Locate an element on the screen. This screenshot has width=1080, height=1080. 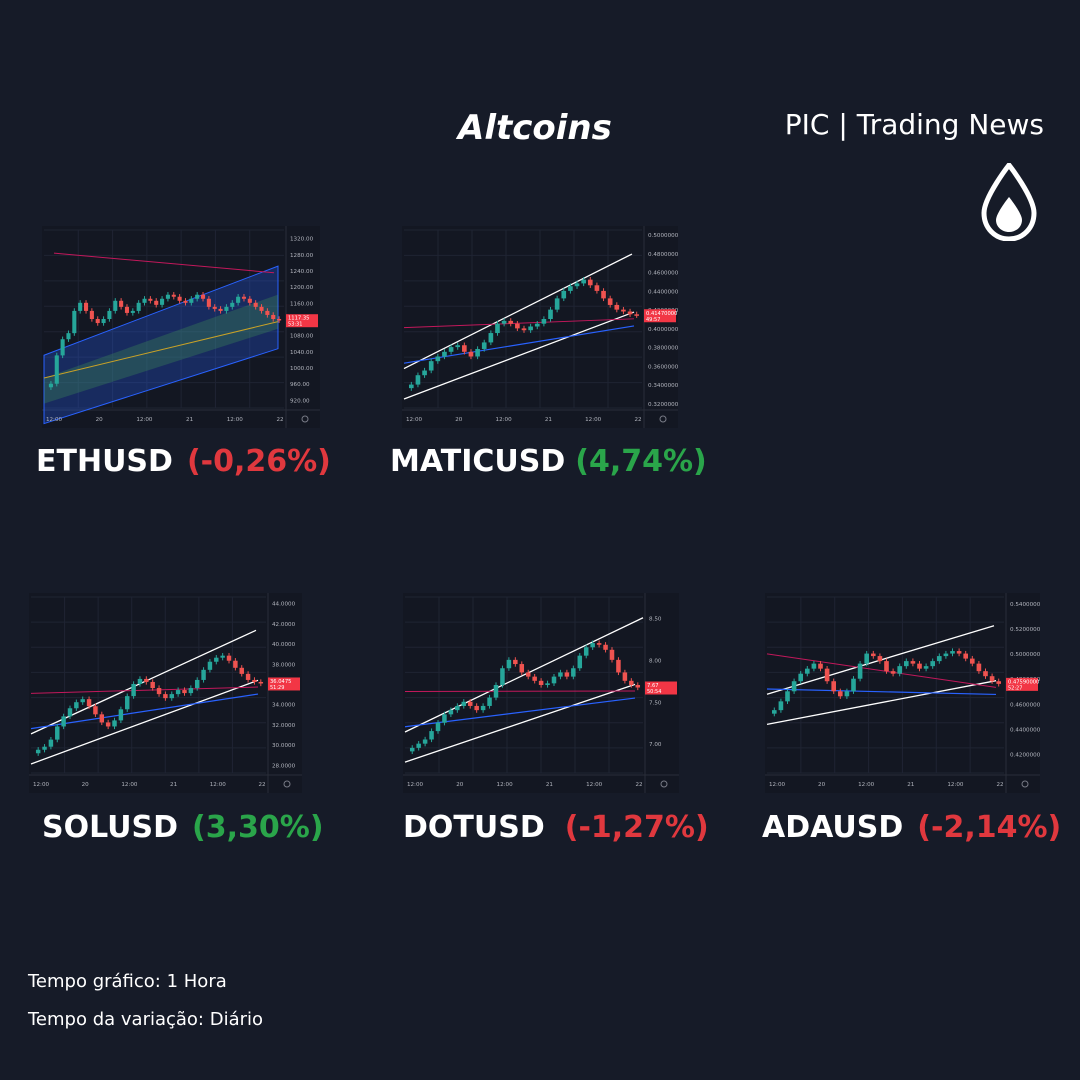
y-tick-label: 40.0000 is located at coordinates (284, 645).